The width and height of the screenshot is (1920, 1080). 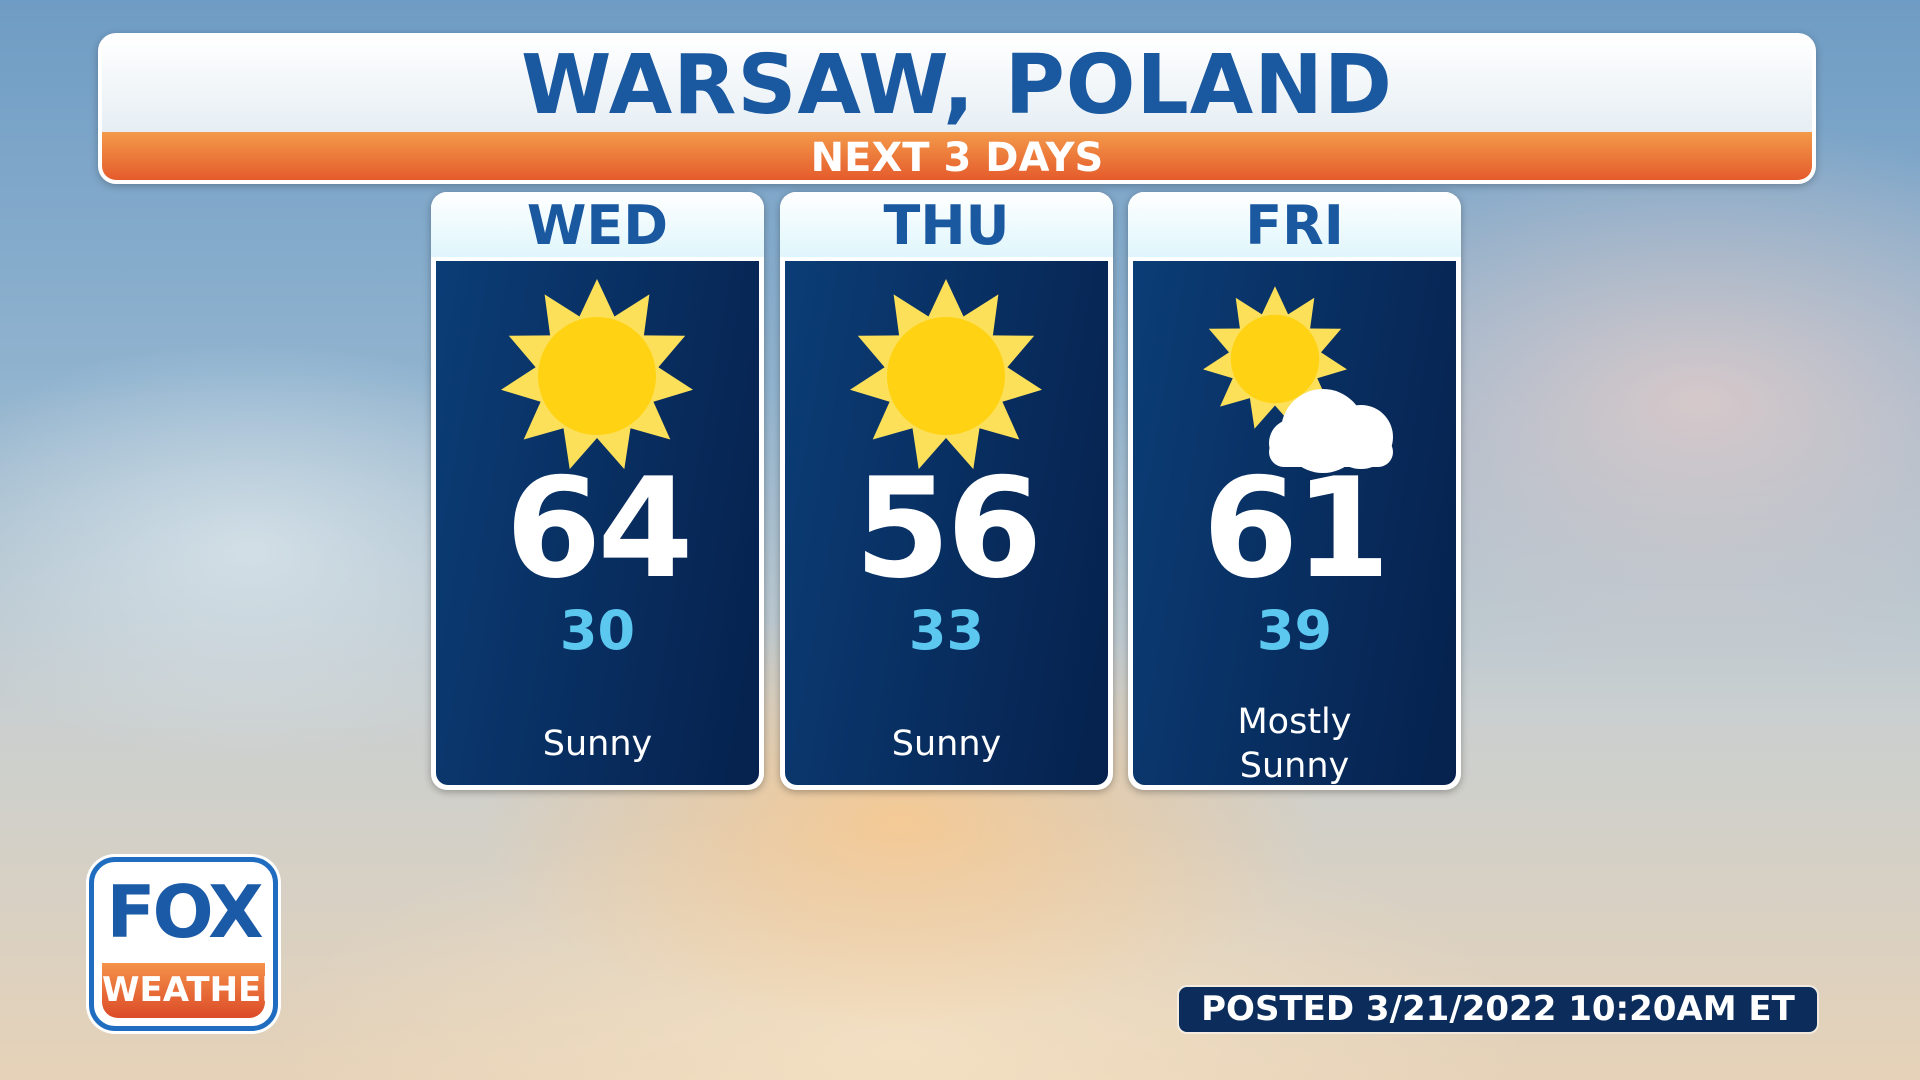 I want to click on title-banner: WARSAW, POLAND NEXT 3 DAYS, so click(x=957, y=108).